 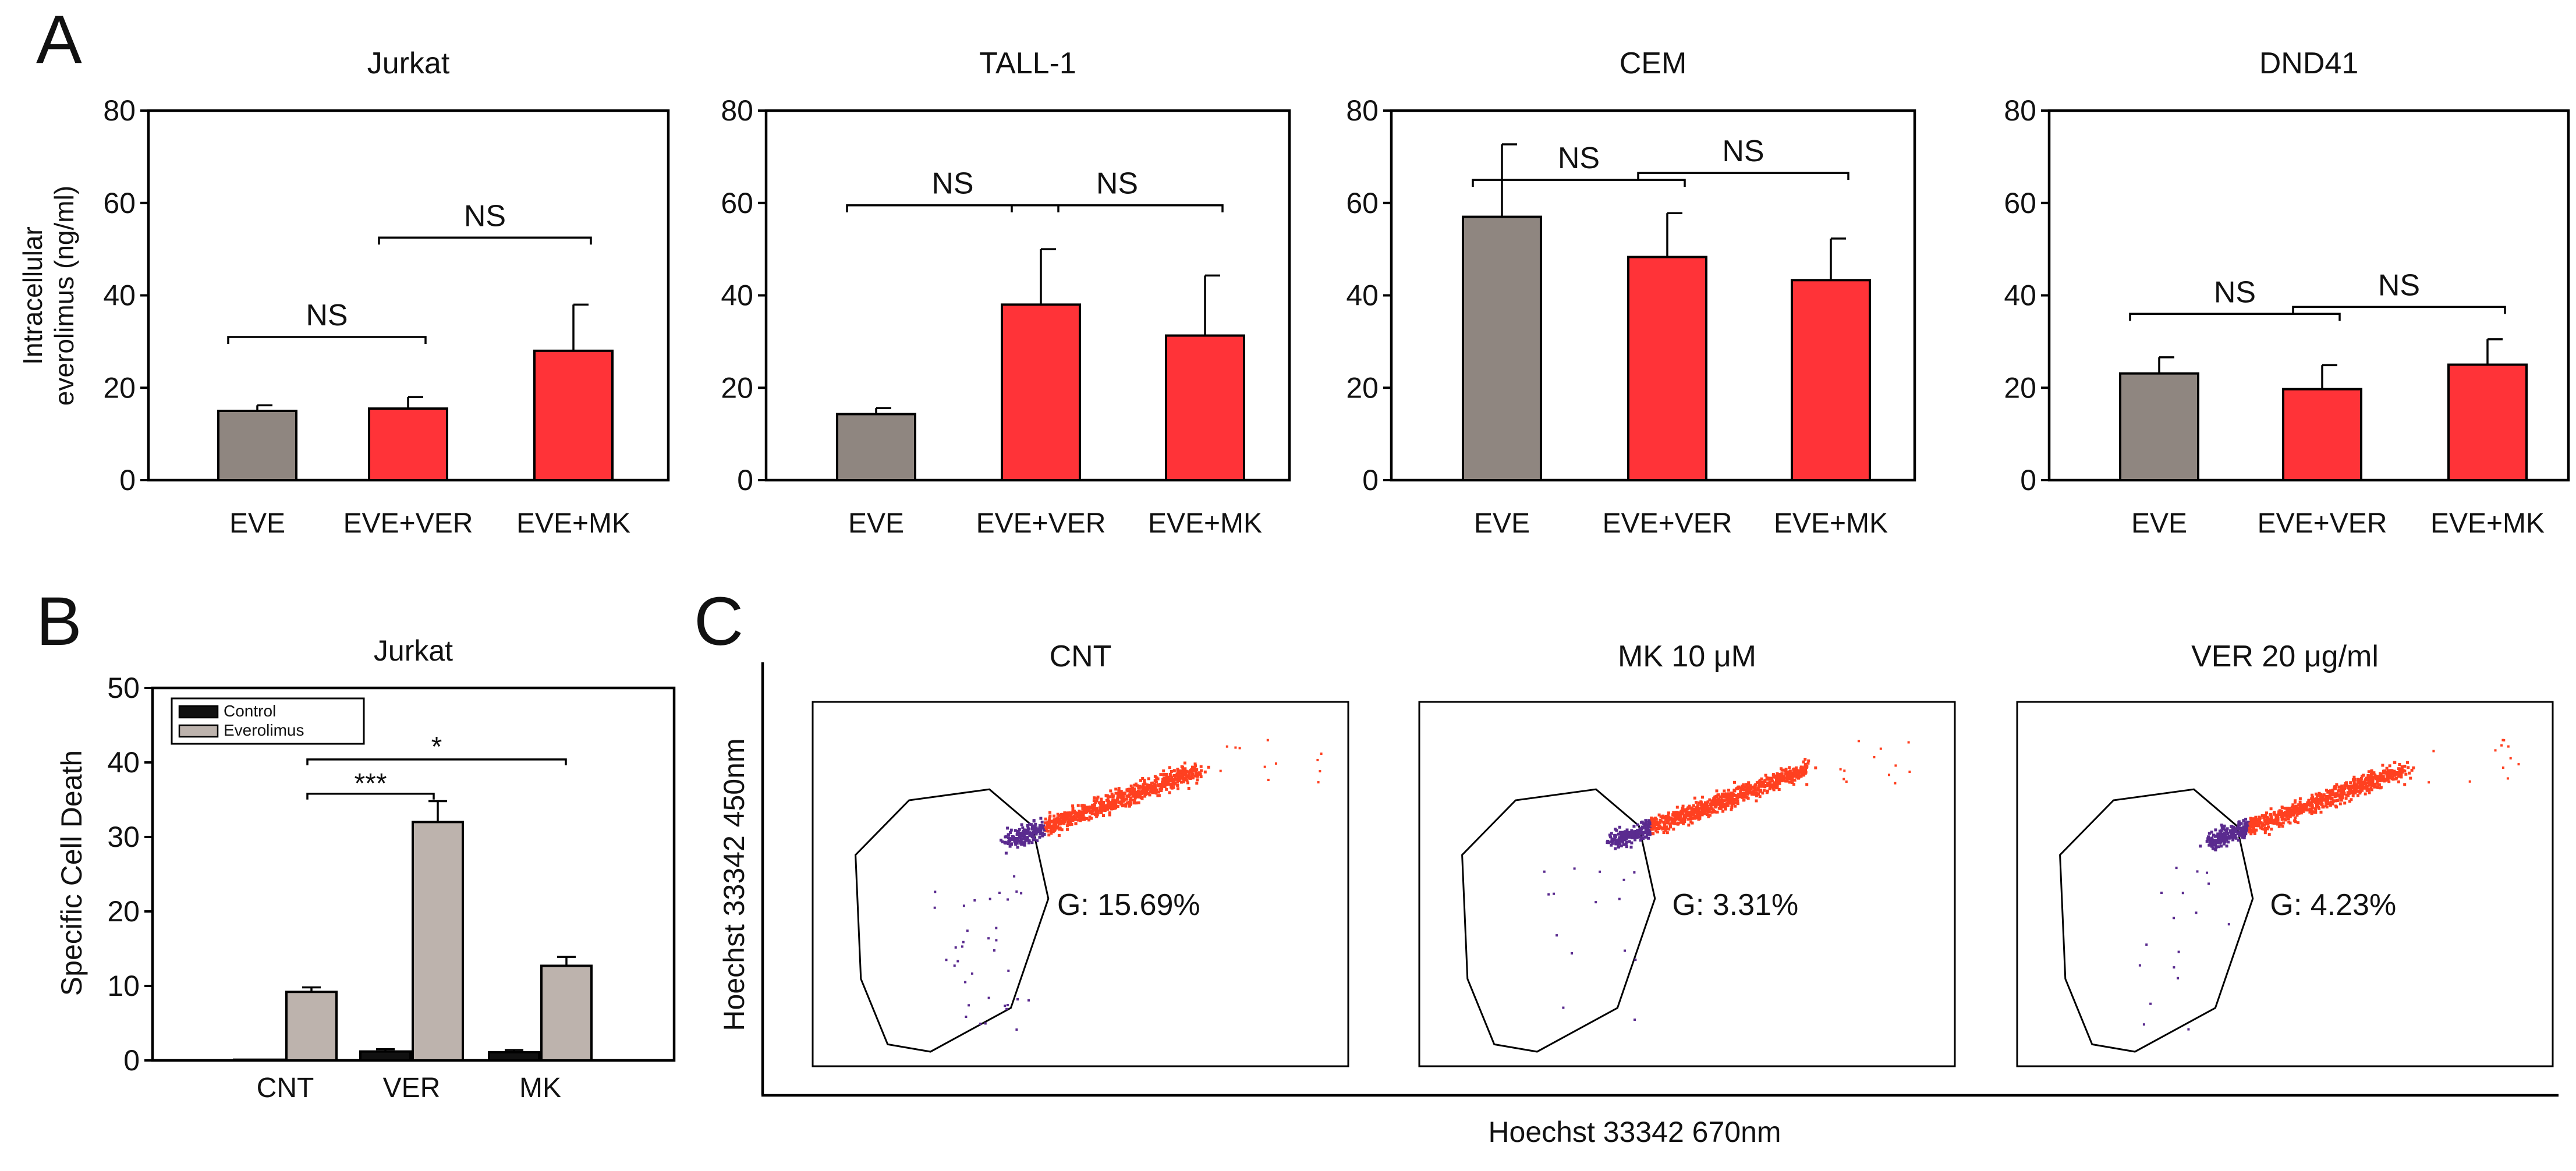 What do you see at coordinates (2487, 422) in the screenshot?
I see `bar-eve-mk` at bounding box center [2487, 422].